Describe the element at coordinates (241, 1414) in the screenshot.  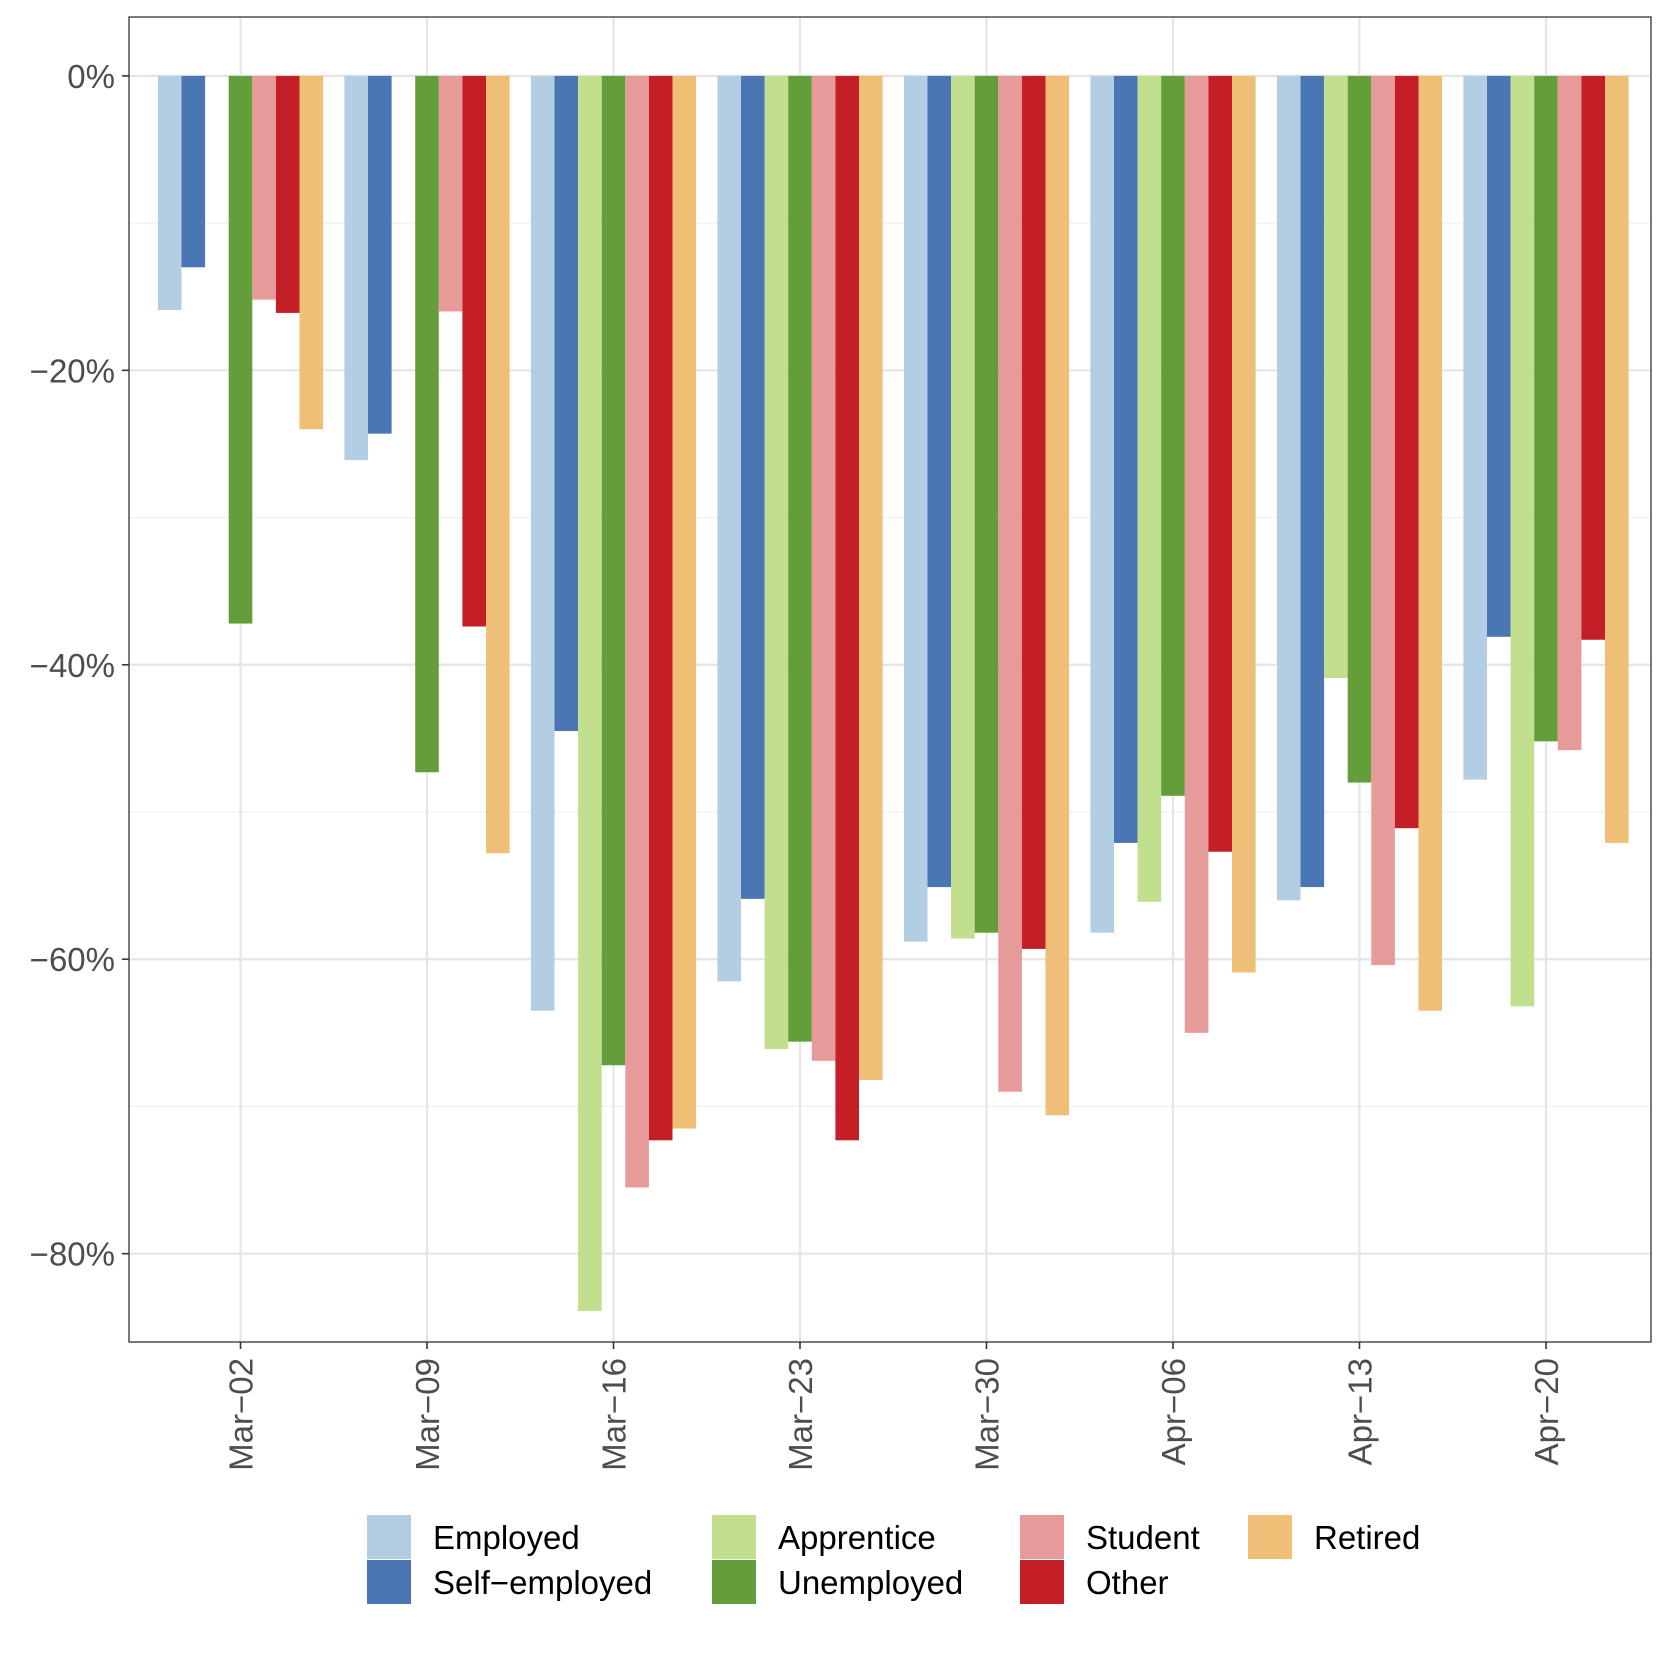
I see `x-tick-label: Mar−02` at that location.